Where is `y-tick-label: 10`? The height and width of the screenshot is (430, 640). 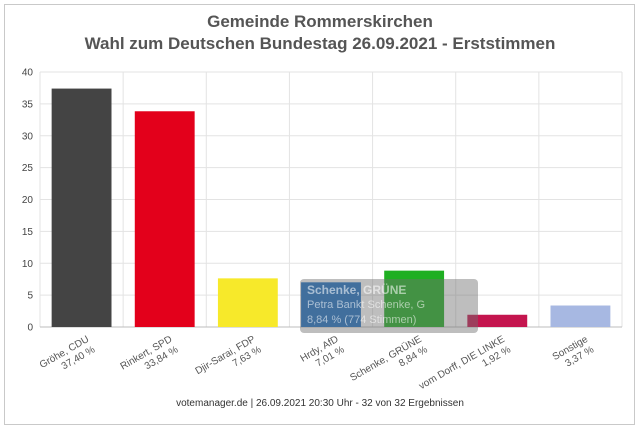
y-tick-label: 10 is located at coordinates (28, 264).